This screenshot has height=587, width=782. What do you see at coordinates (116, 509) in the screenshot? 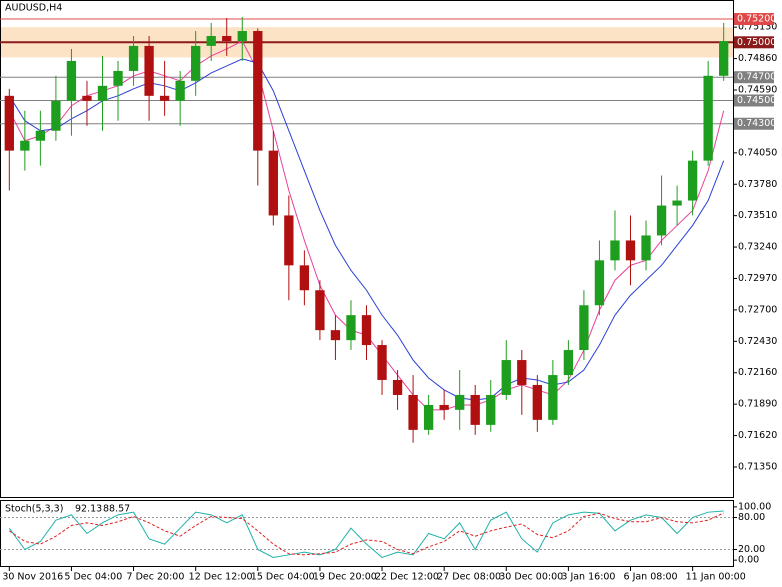
I see `indicator-value: 88.57` at bounding box center [116, 509].